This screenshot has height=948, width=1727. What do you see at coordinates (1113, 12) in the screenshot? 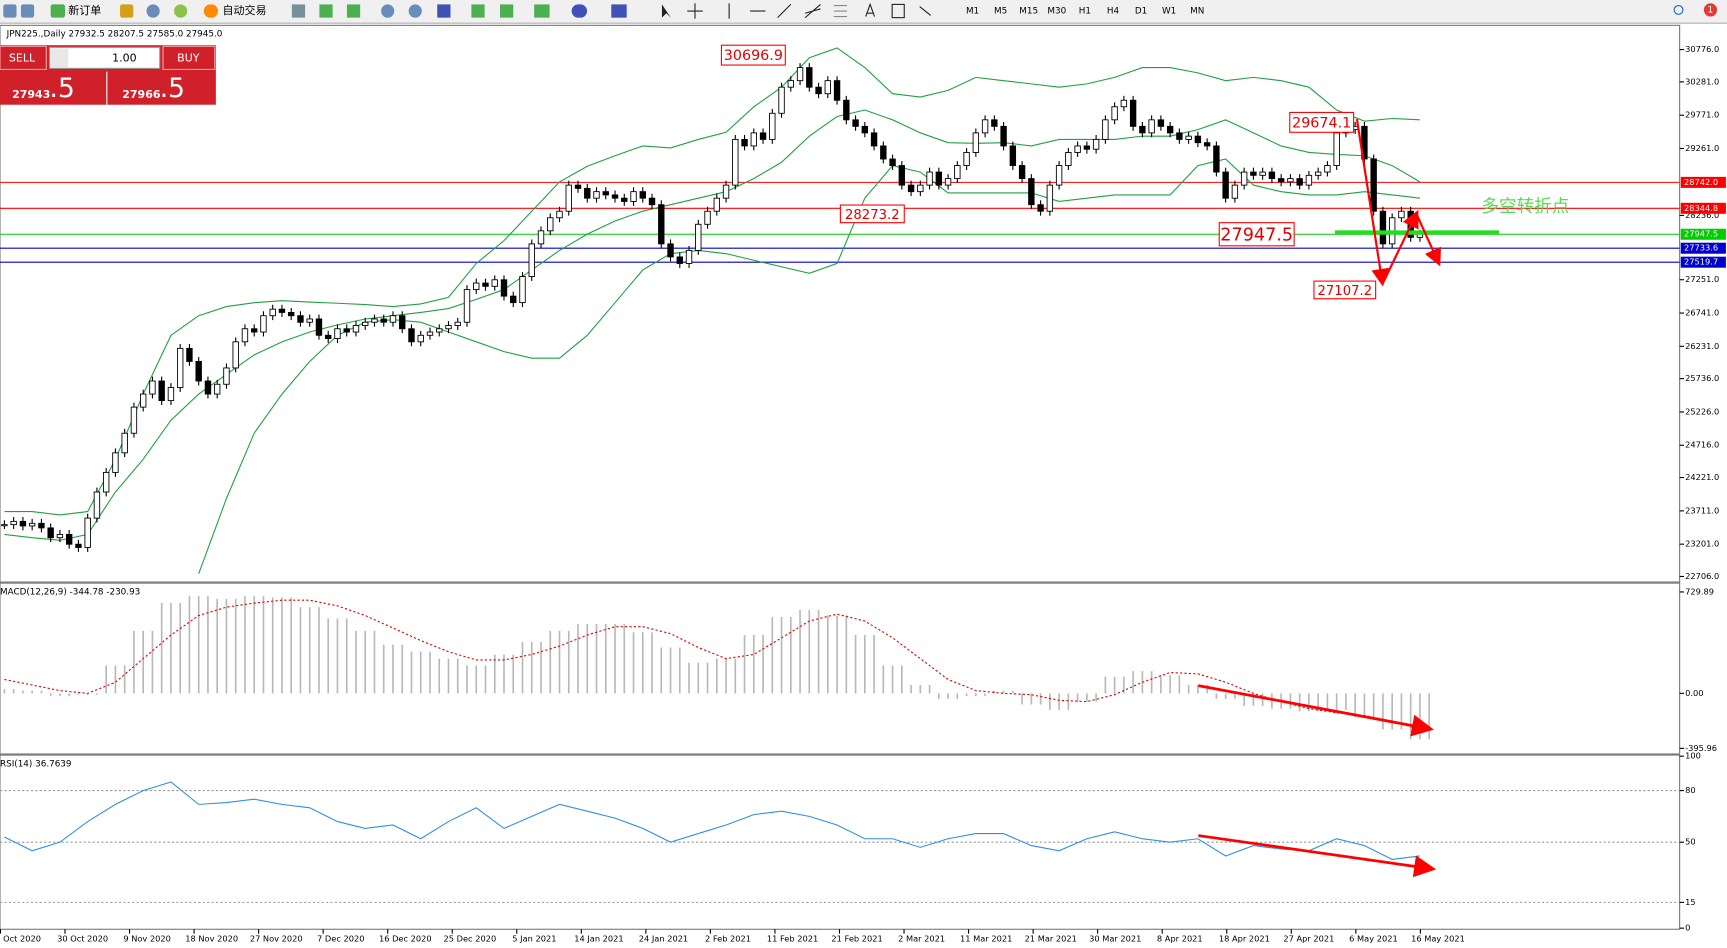
I see `timeframe: H4` at bounding box center [1113, 12].